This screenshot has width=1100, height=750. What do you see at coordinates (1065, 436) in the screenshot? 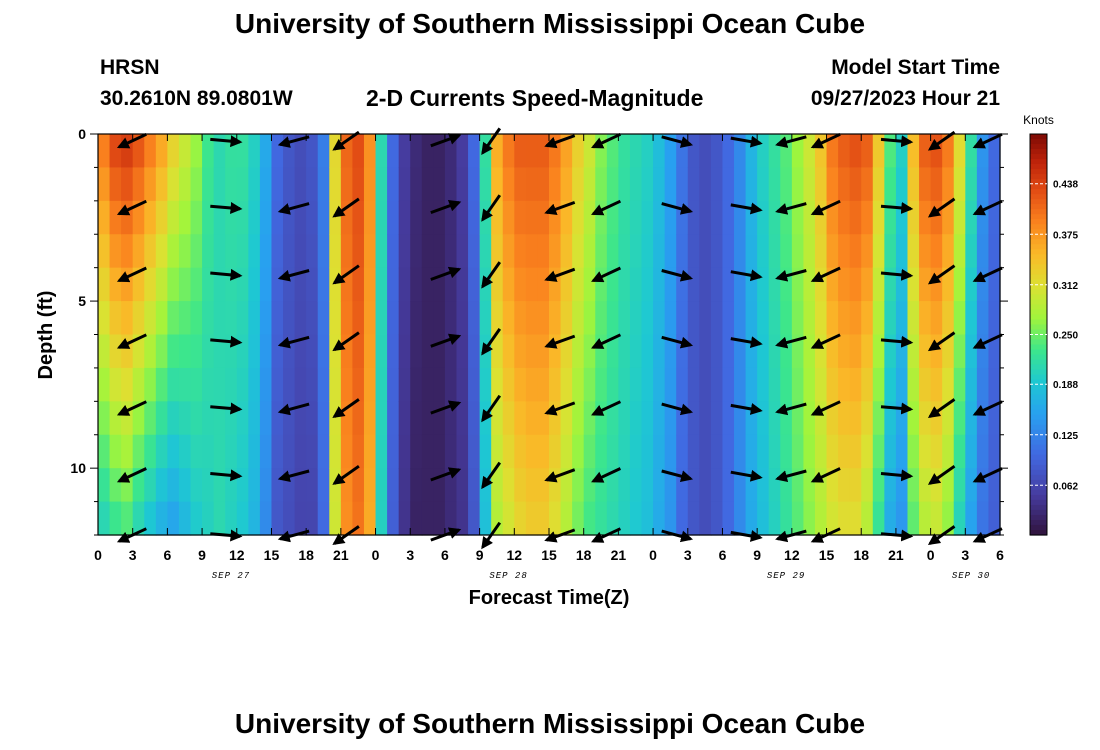
I see `colorbar-tick-label: 0.125` at bounding box center [1065, 436].